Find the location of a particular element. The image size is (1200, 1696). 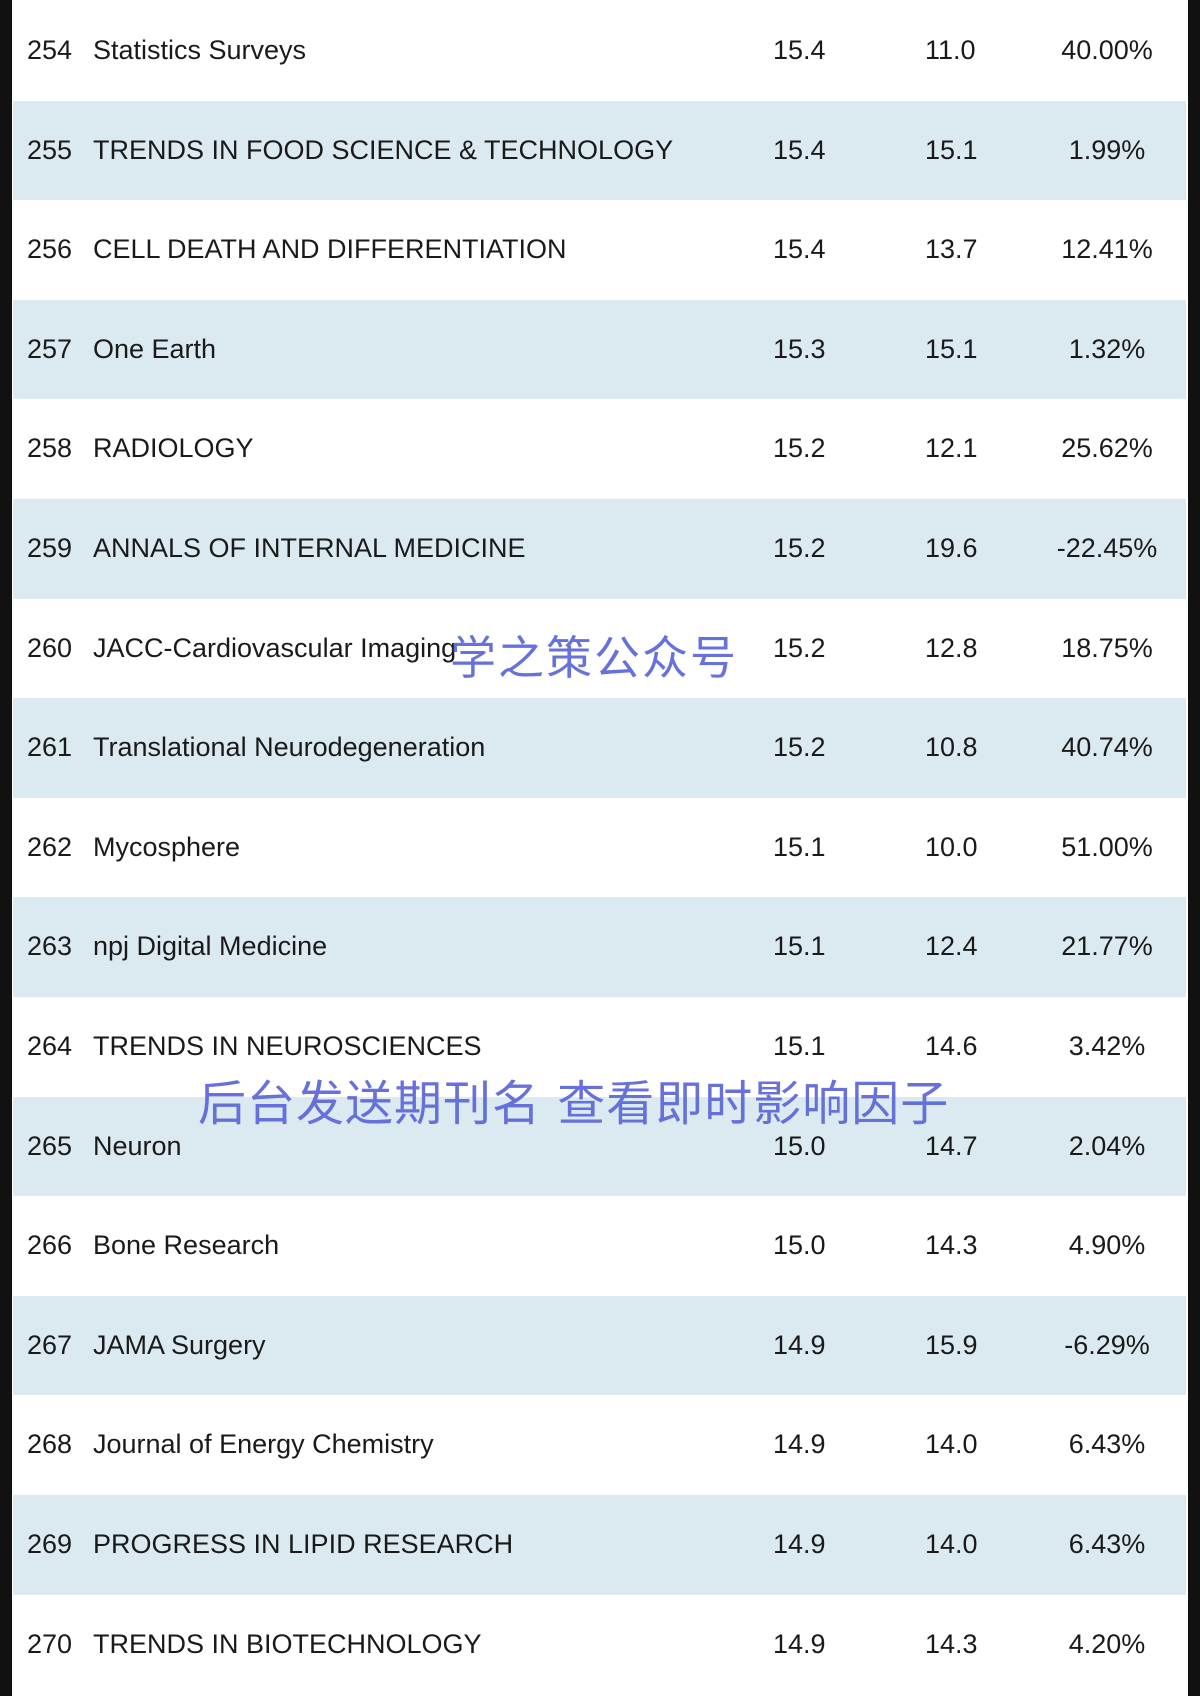

rank-cell: 269 is located at coordinates (50, 1543).